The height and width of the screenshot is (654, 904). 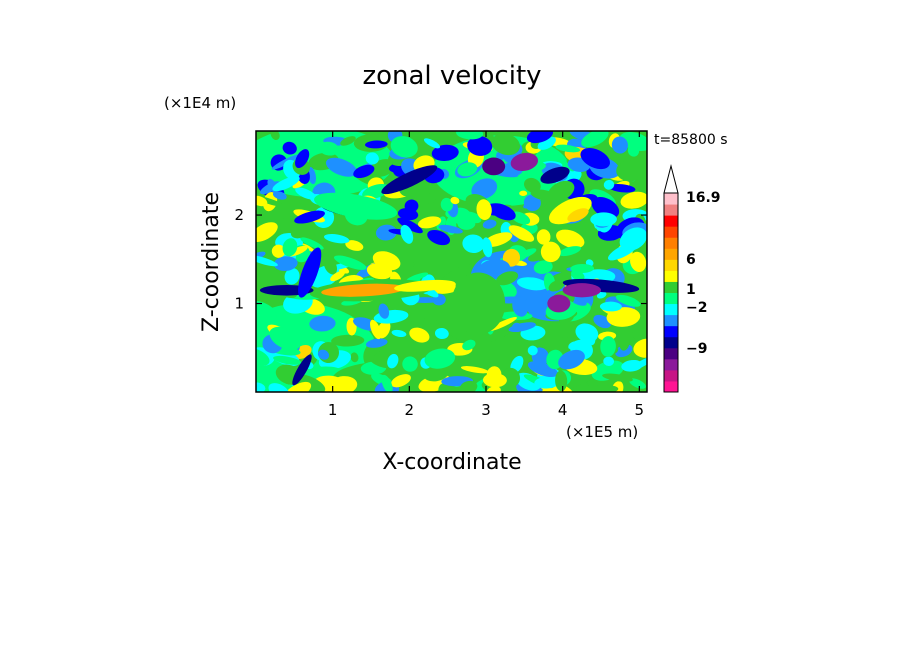 I want to click on time-label: t=85800 s, so click(x=691, y=140).